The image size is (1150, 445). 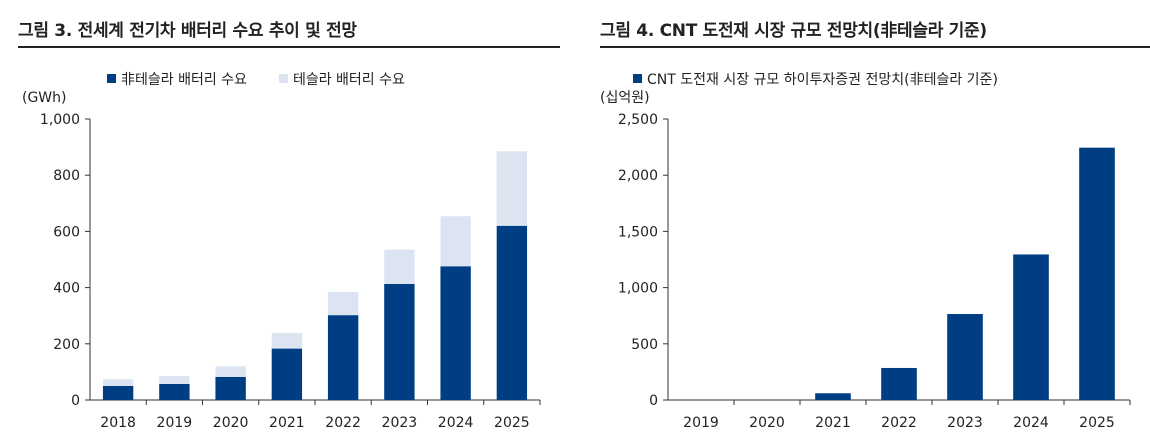 What do you see at coordinates (343, 303) in the screenshot?
I see `bar-2022-series2` at bounding box center [343, 303].